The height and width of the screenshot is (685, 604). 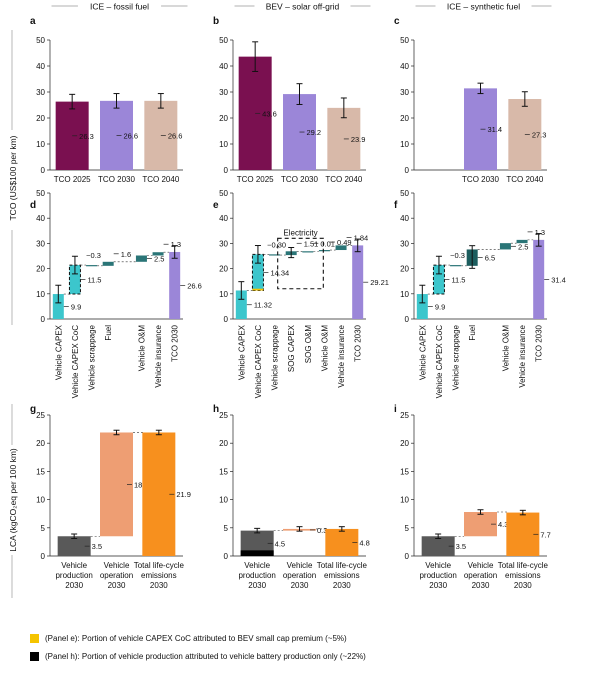 I want to click on column-title-bg, so click(x=302, y=6).